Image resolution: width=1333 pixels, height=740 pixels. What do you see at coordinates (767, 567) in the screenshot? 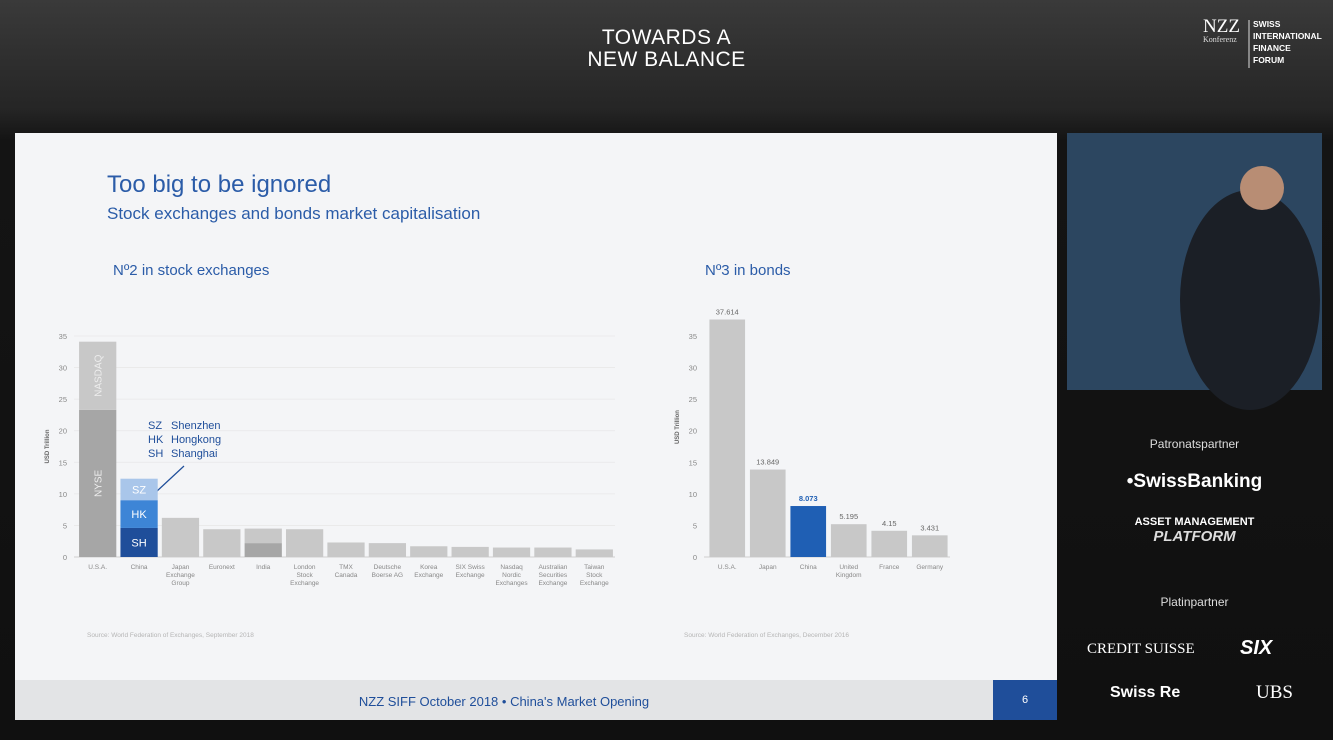
I see `x-tick-label: Japan` at bounding box center [767, 567].